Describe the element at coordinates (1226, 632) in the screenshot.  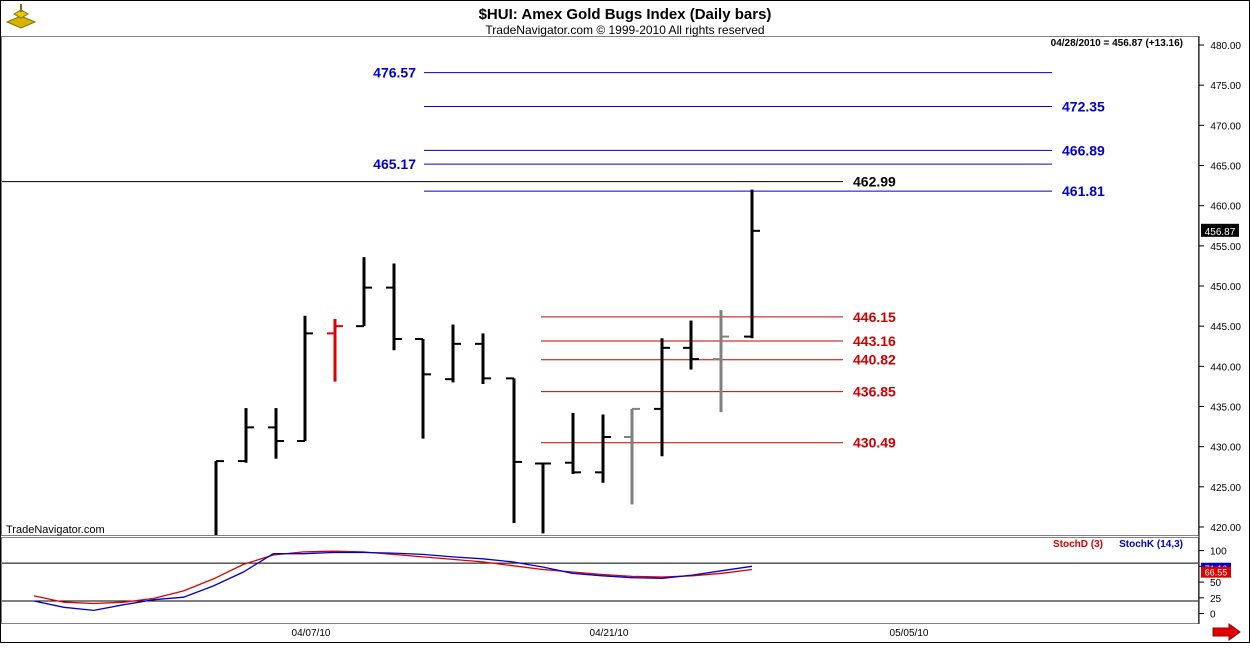
I see `scroll-right-arrow-icon` at that location.